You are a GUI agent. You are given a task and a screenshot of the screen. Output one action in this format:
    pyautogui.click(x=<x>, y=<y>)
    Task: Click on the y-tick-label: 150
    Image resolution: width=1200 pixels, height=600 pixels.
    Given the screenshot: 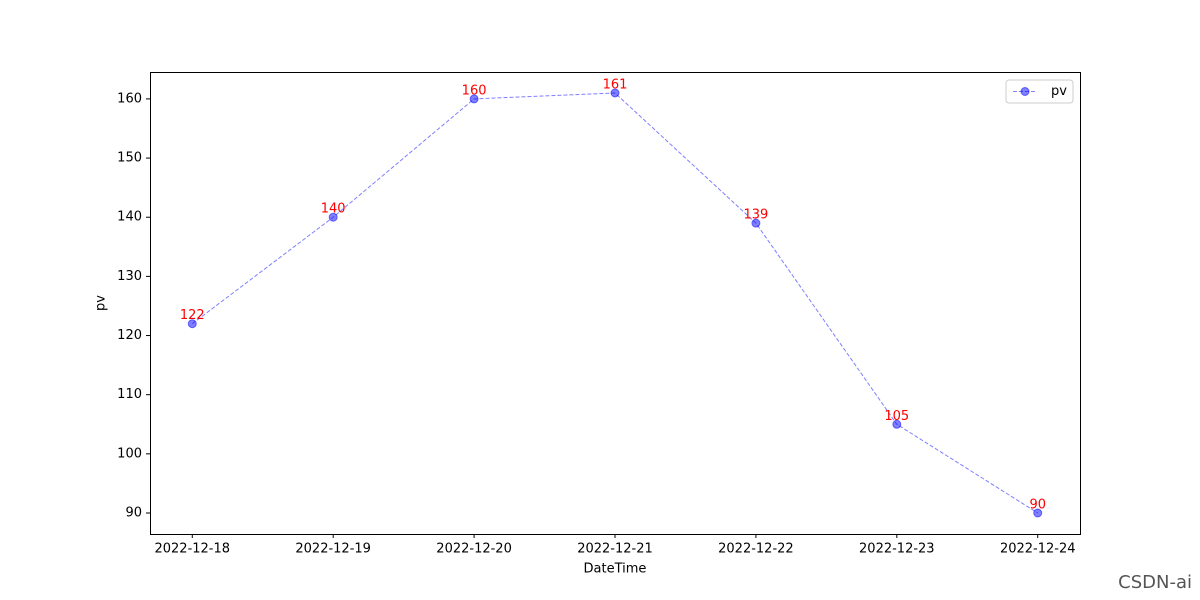 What is the action you would take?
    pyautogui.click(x=129, y=158)
    